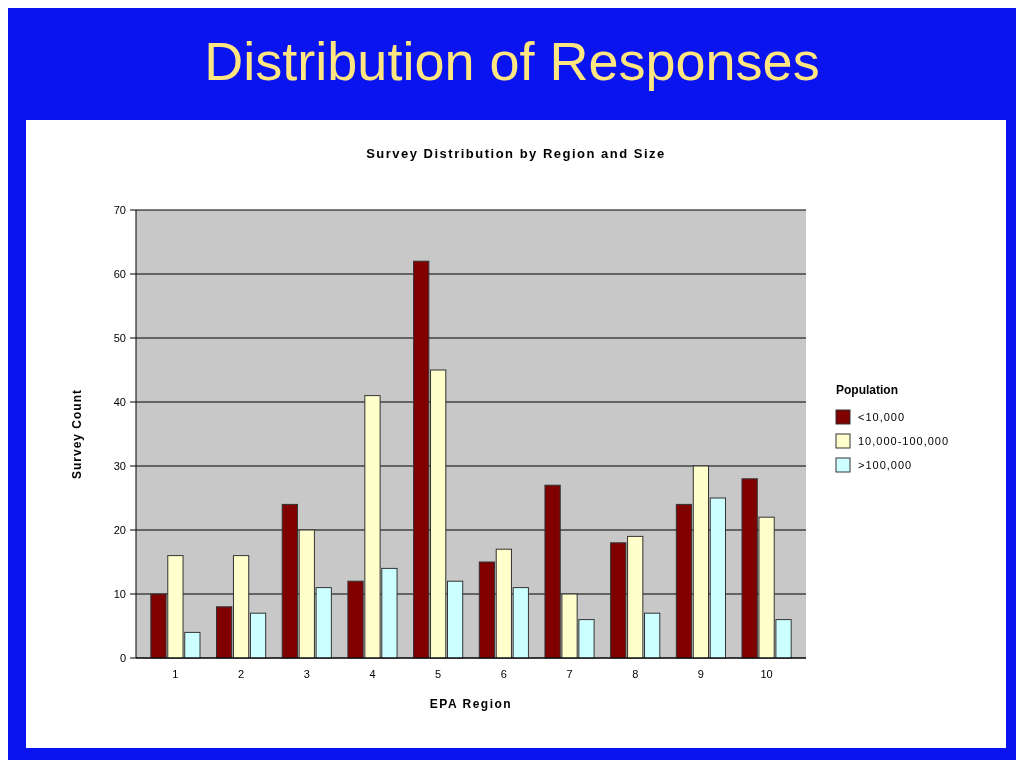 This screenshot has height=768, width=1024. Describe the element at coordinates (241, 674) in the screenshot. I see `x-tick-label: 2` at that location.